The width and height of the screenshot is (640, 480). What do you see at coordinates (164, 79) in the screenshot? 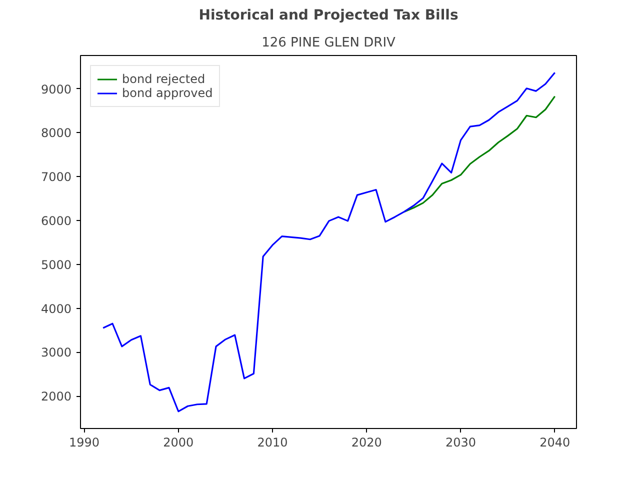
I see `legend-label: bond rejected` at bounding box center [164, 79].